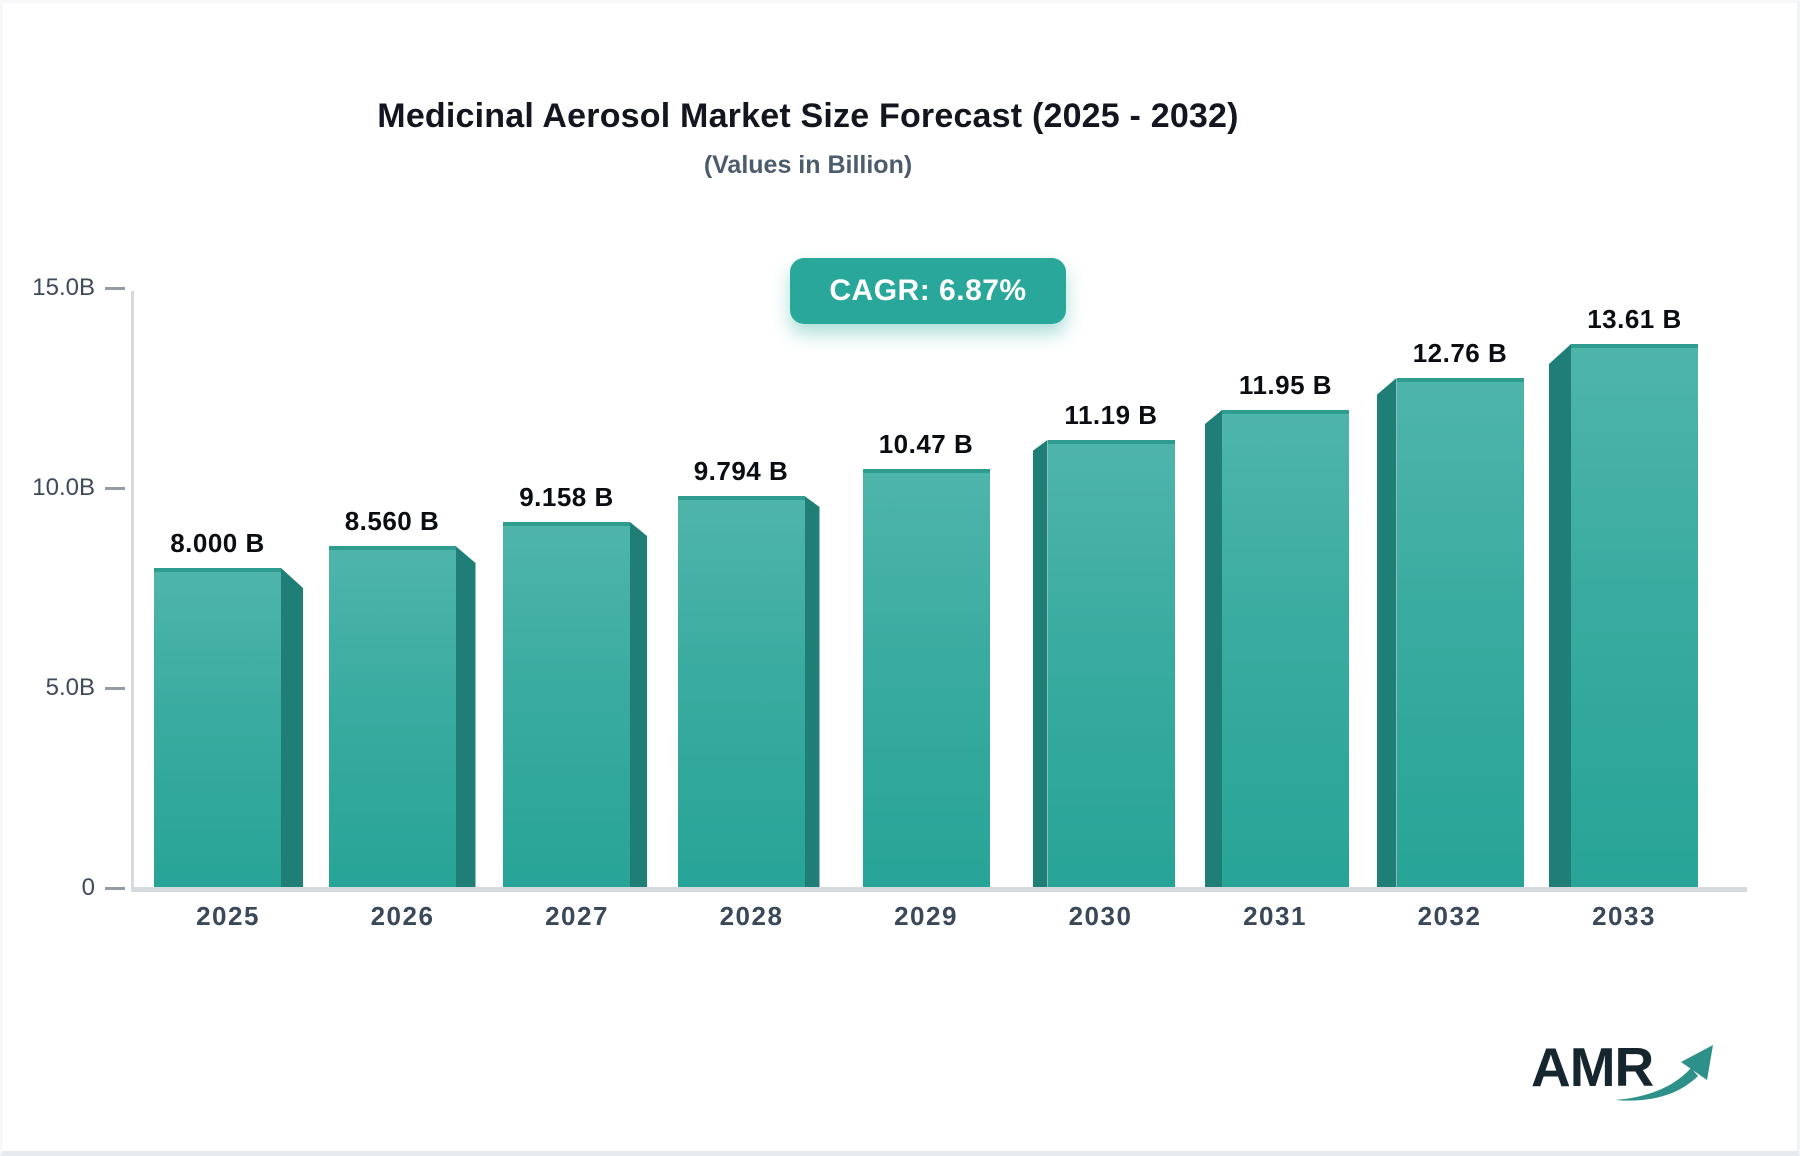 The height and width of the screenshot is (1156, 1800). I want to click on x-category-label: 2028, so click(751, 916).